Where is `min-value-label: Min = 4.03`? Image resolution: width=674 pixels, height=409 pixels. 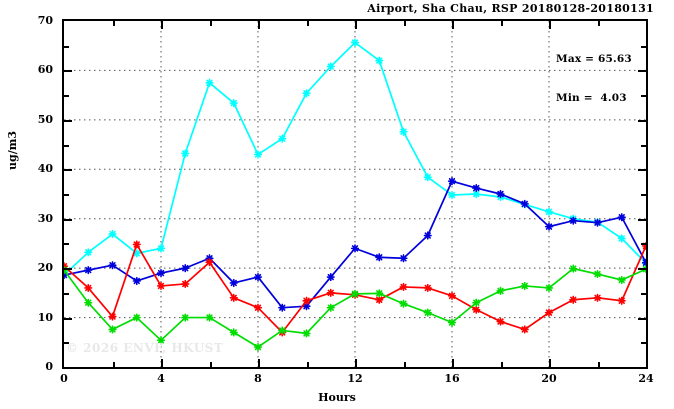 min-value-label: Min = 4.03 is located at coordinates (591, 98).